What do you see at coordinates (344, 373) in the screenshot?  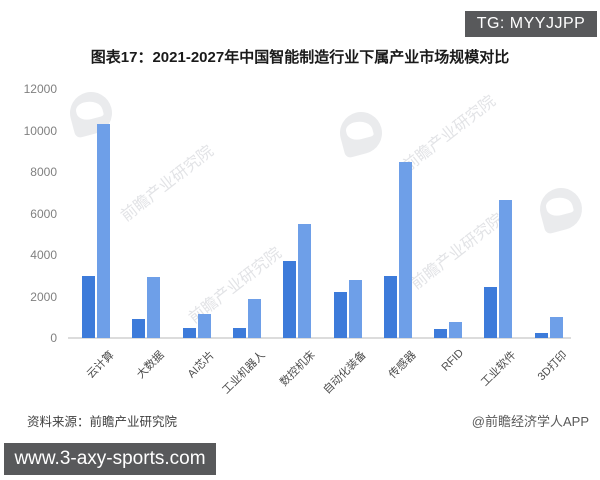 I see `x-axis-label: 自动化装备` at bounding box center [344, 373].